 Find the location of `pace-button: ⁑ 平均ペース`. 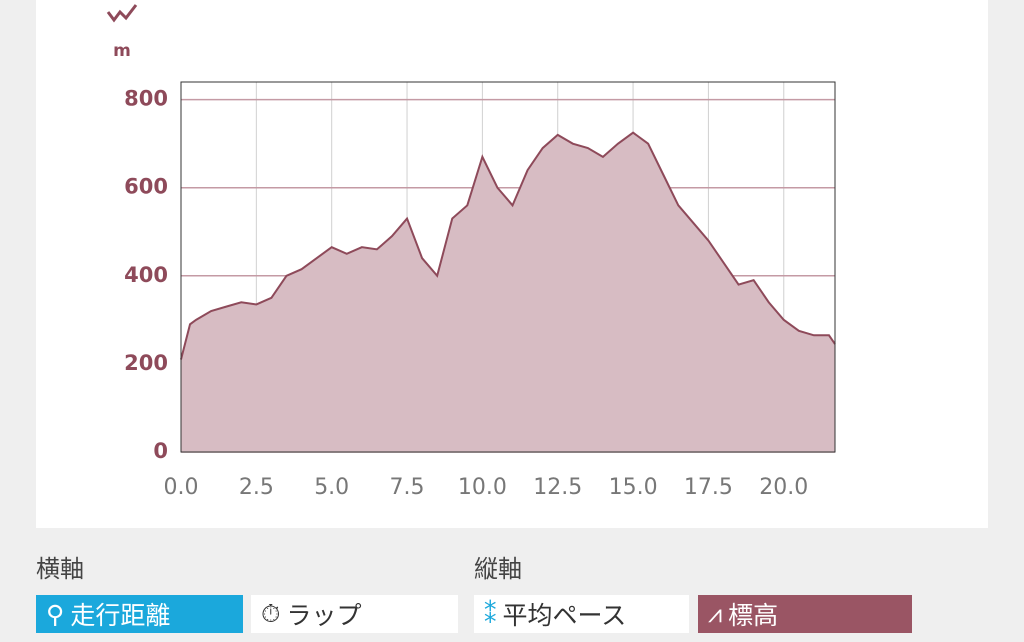

pace-button: ⁑ 平均ペース is located at coordinates (581, 614).